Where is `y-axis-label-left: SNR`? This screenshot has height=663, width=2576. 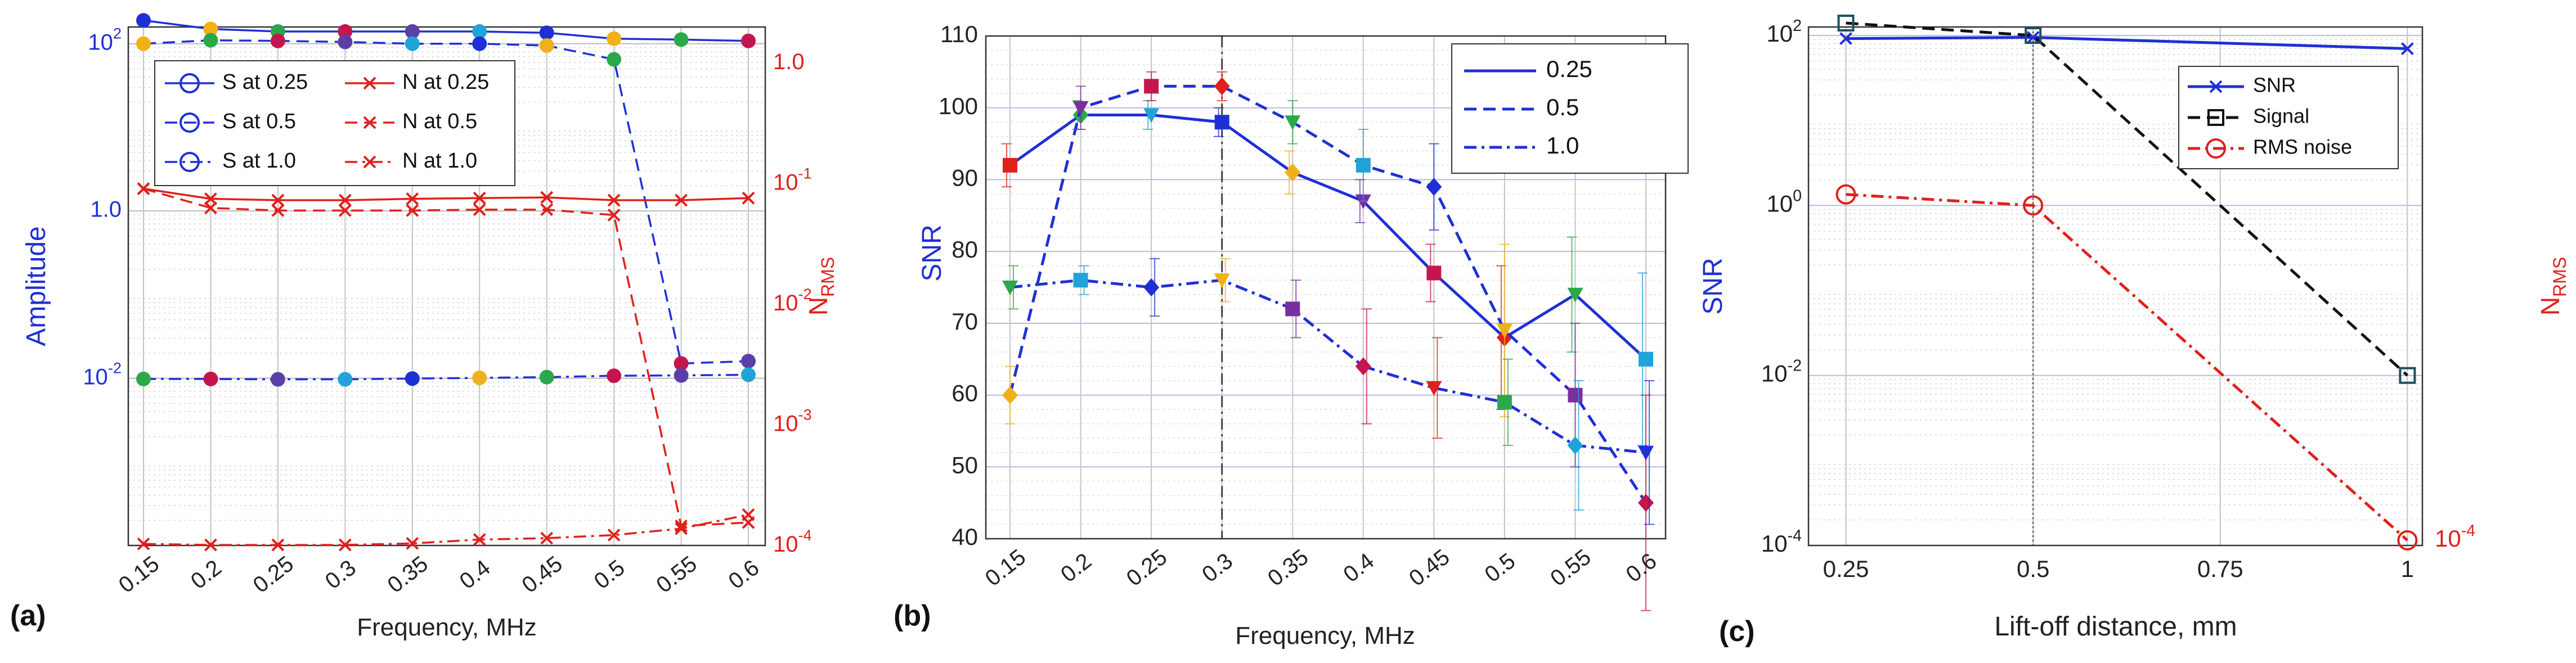
y-axis-label-left: SNR is located at coordinates (1713, 286).